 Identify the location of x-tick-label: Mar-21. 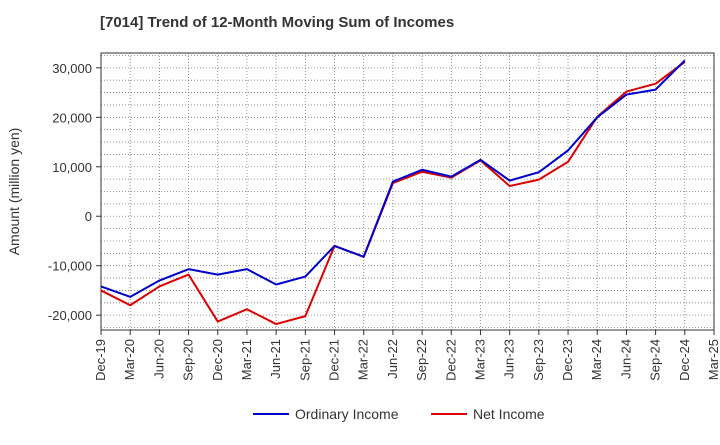
(246, 359).